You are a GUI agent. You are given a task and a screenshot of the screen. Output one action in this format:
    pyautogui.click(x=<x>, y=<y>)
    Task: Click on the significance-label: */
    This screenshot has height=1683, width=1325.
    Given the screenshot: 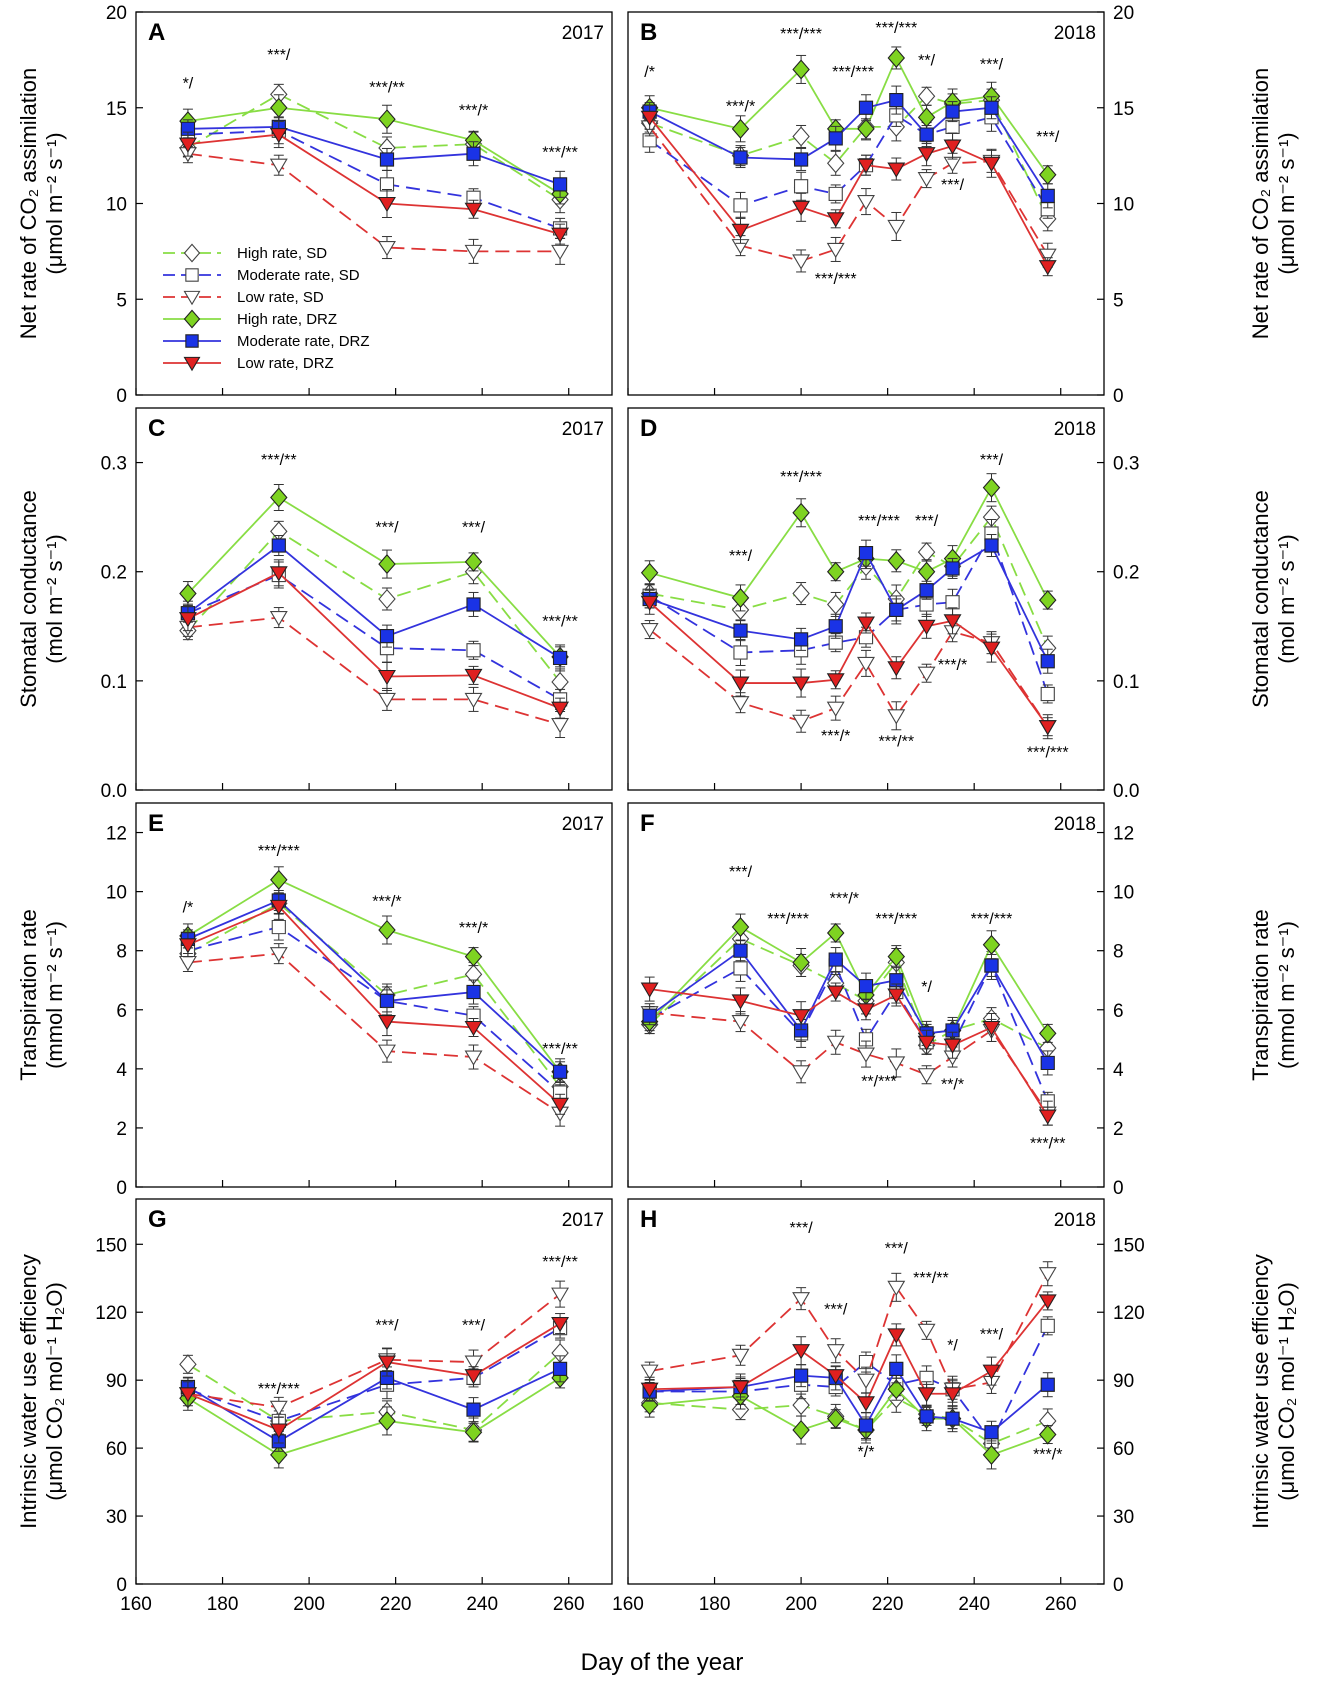 What is the action you would take?
    pyautogui.click(x=952, y=1346)
    